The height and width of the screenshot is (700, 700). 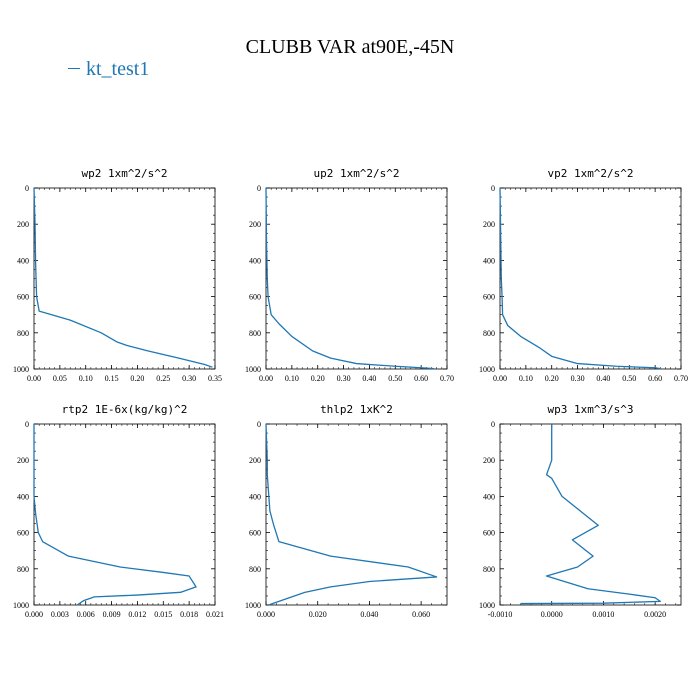 I want to click on x-tick-label: 0.006, so click(x=86, y=614).